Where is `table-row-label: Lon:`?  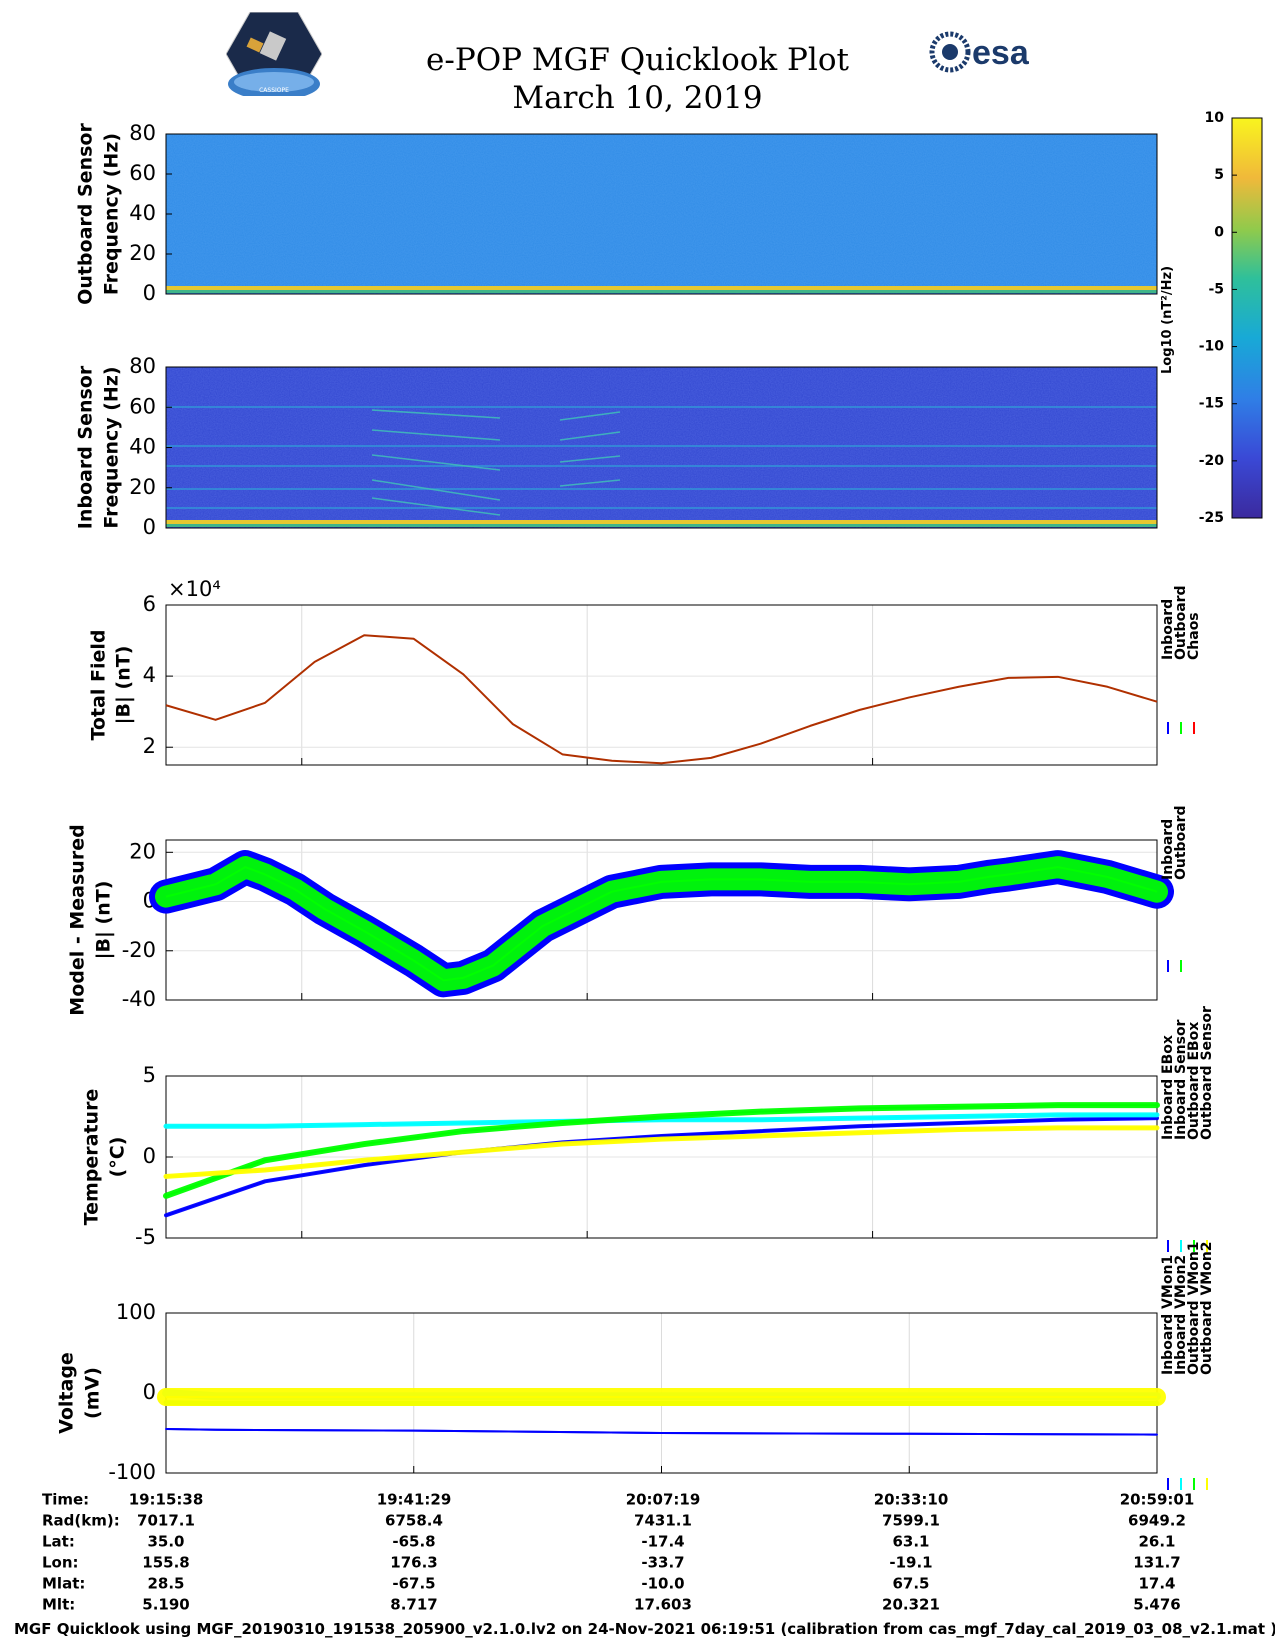
table-row-label: Lon: is located at coordinates (60, 1563).